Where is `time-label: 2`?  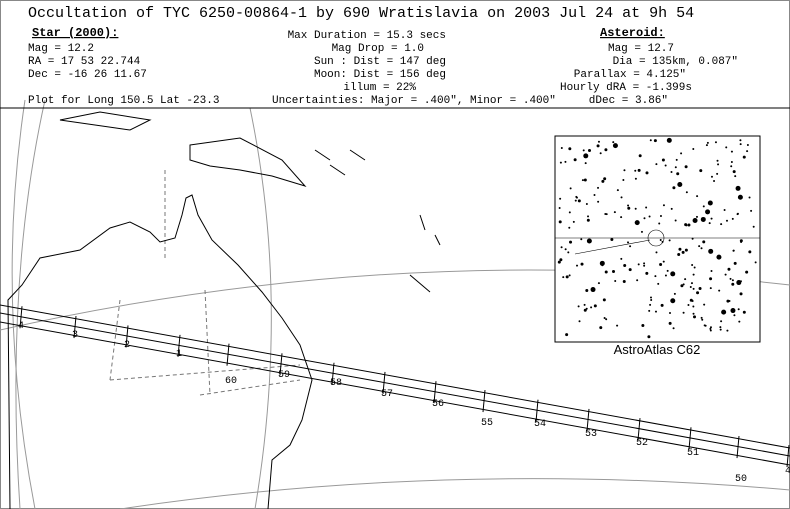 time-label: 2 is located at coordinates (127, 345).